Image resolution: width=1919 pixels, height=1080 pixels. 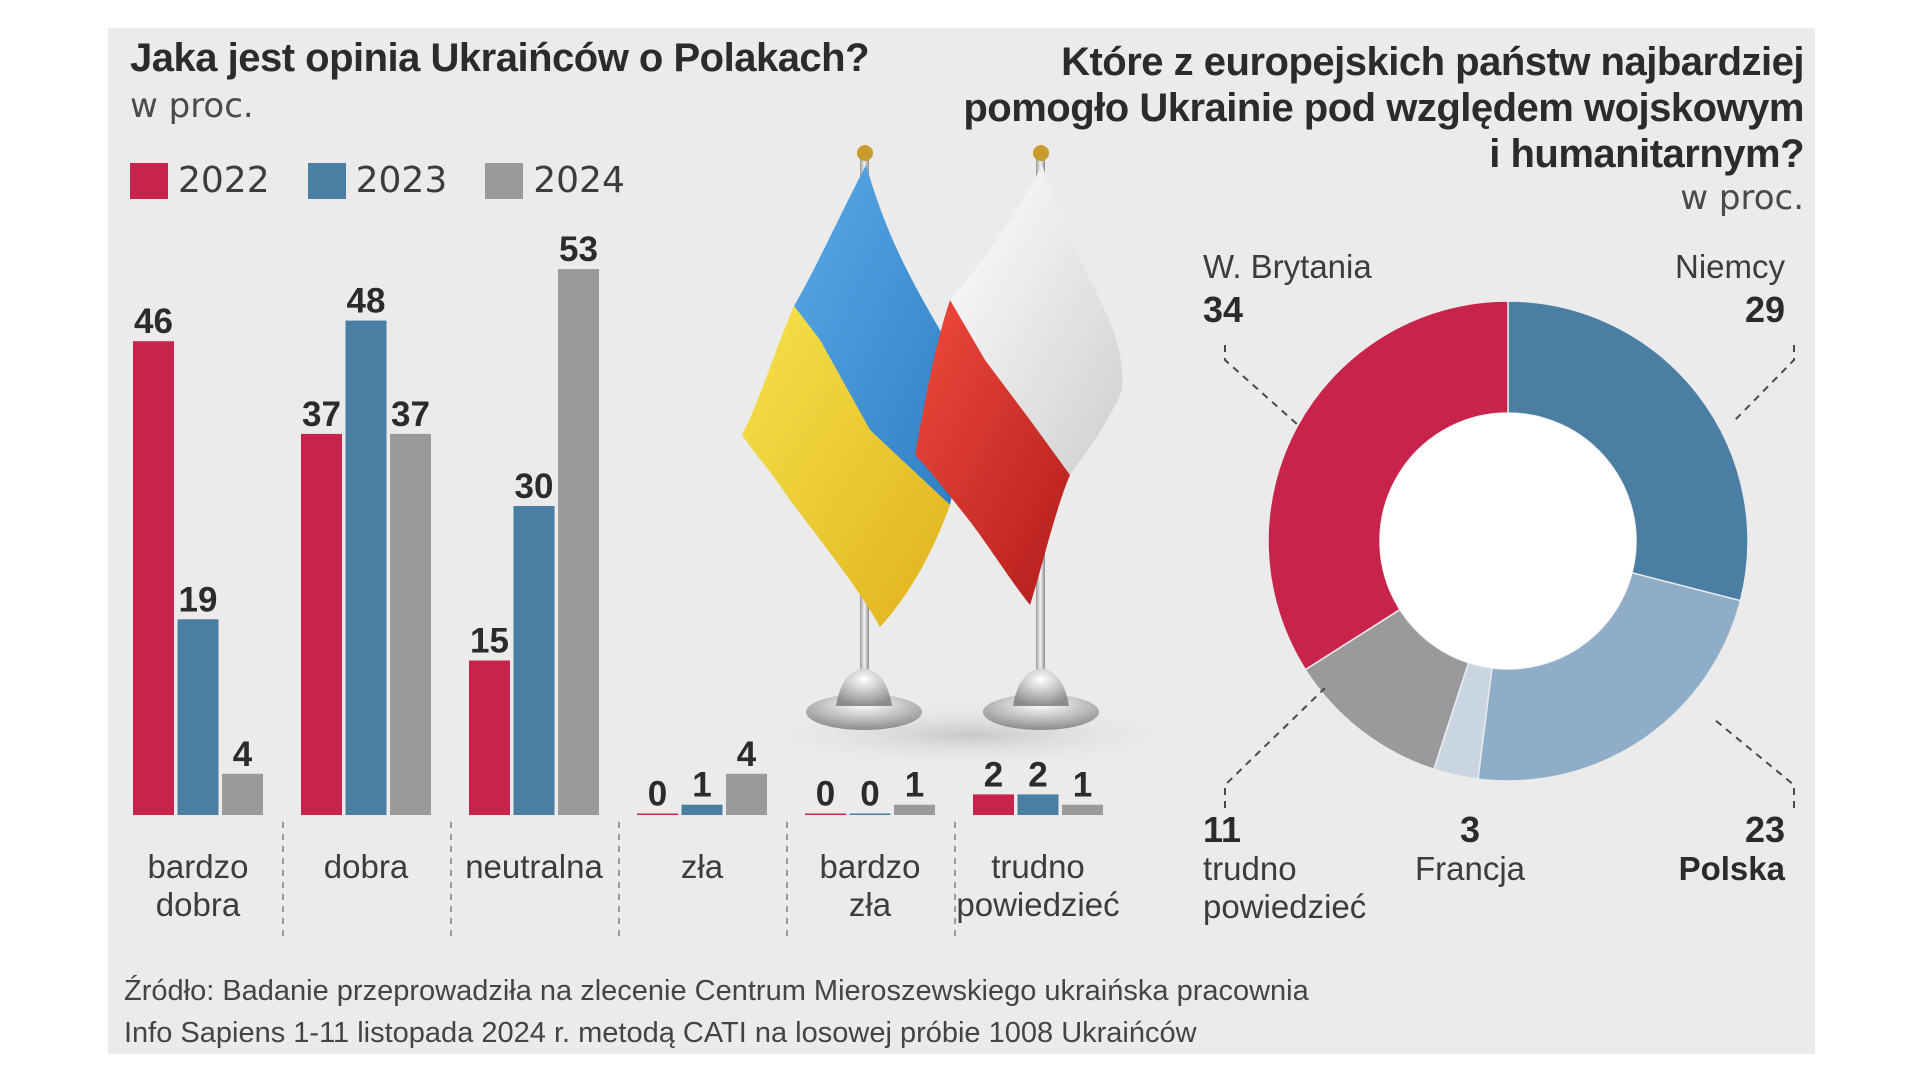 I want to click on bar-2022-cat3, so click(x=657, y=814).